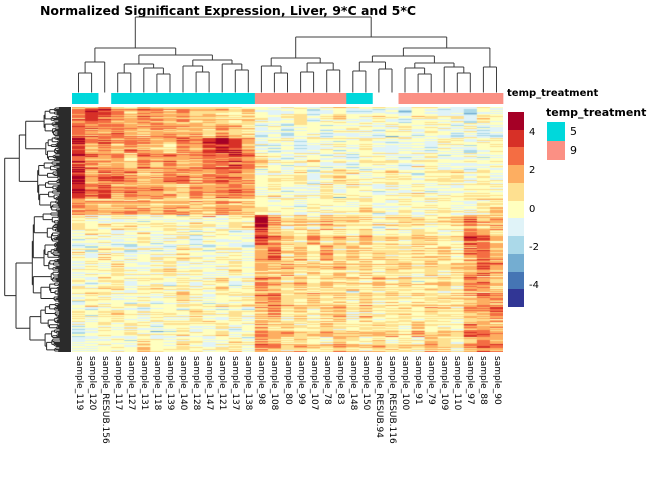  I want to click on column-label: sample_97, so click(470, 380).